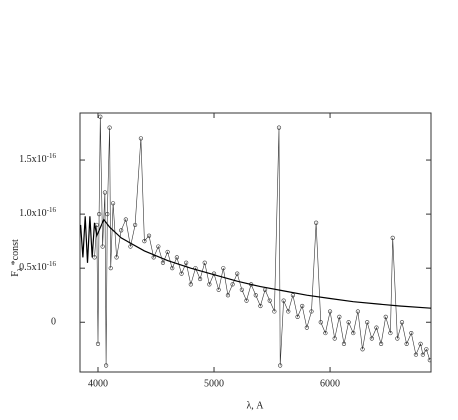 This screenshot has width=458, height=420. I want to click on y-tick-mantissa: 1.0x10, so click(33, 213).